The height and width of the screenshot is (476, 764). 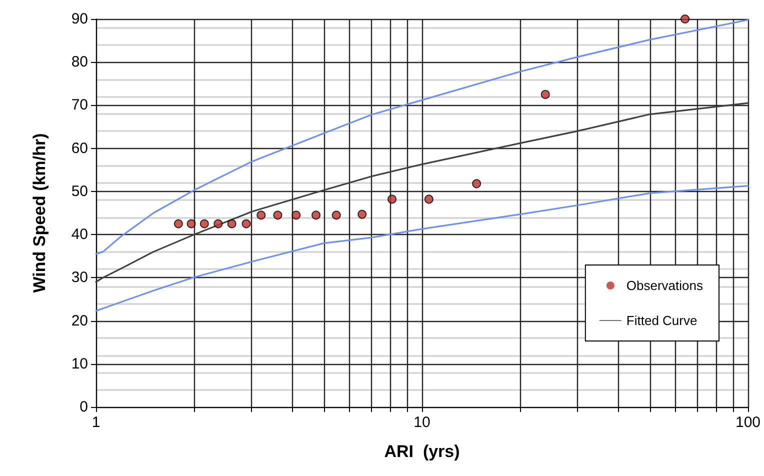 I want to click on y-tick-label: 90, so click(x=79, y=19).